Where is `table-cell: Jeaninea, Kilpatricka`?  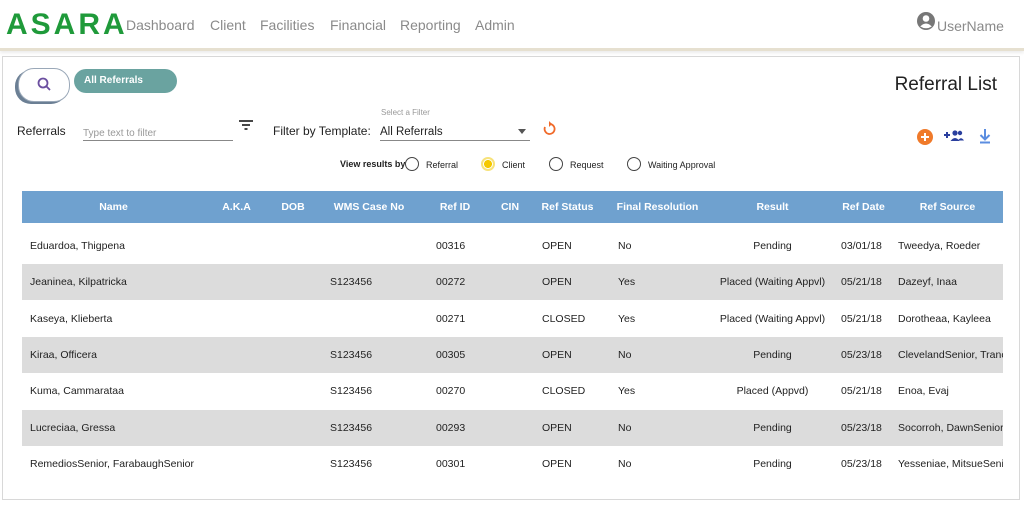 table-cell: Jeaninea, Kilpatricka is located at coordinates (78, 282).